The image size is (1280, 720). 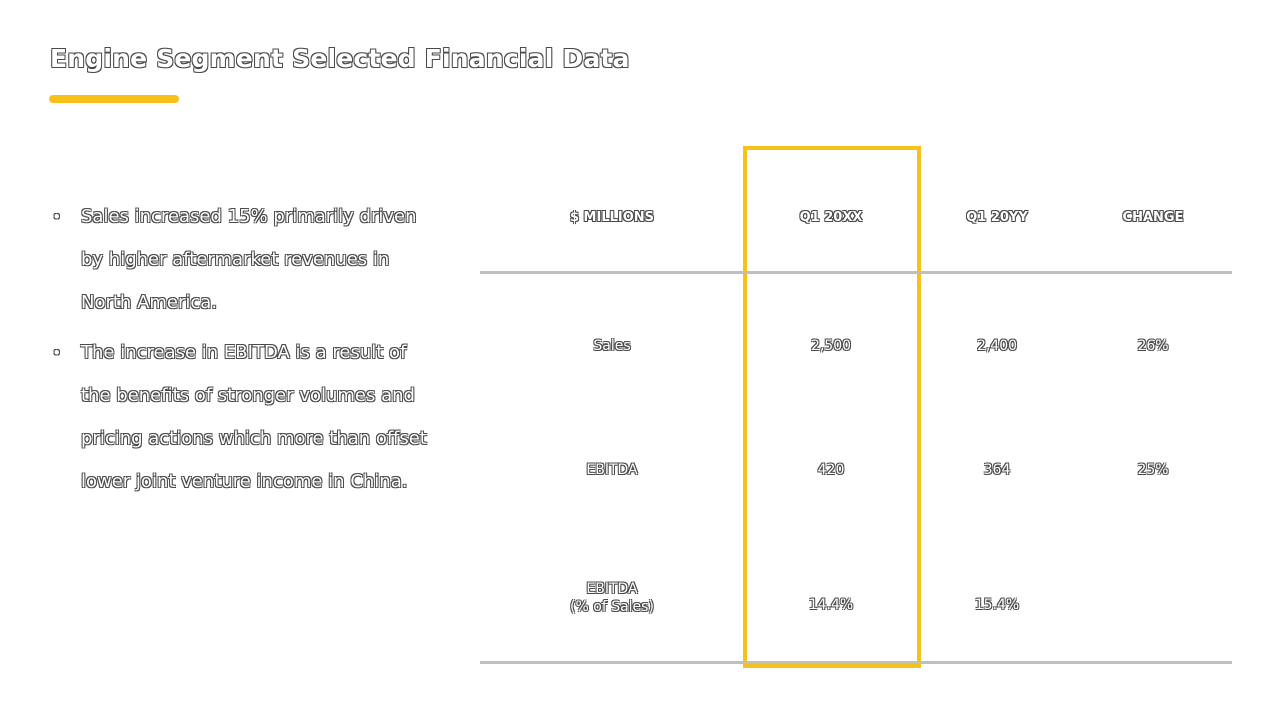 What do you see at coordinates (612, 346) in the screenshot?
I see `row-label-sales: Sales` at bounding box center [612, 346].